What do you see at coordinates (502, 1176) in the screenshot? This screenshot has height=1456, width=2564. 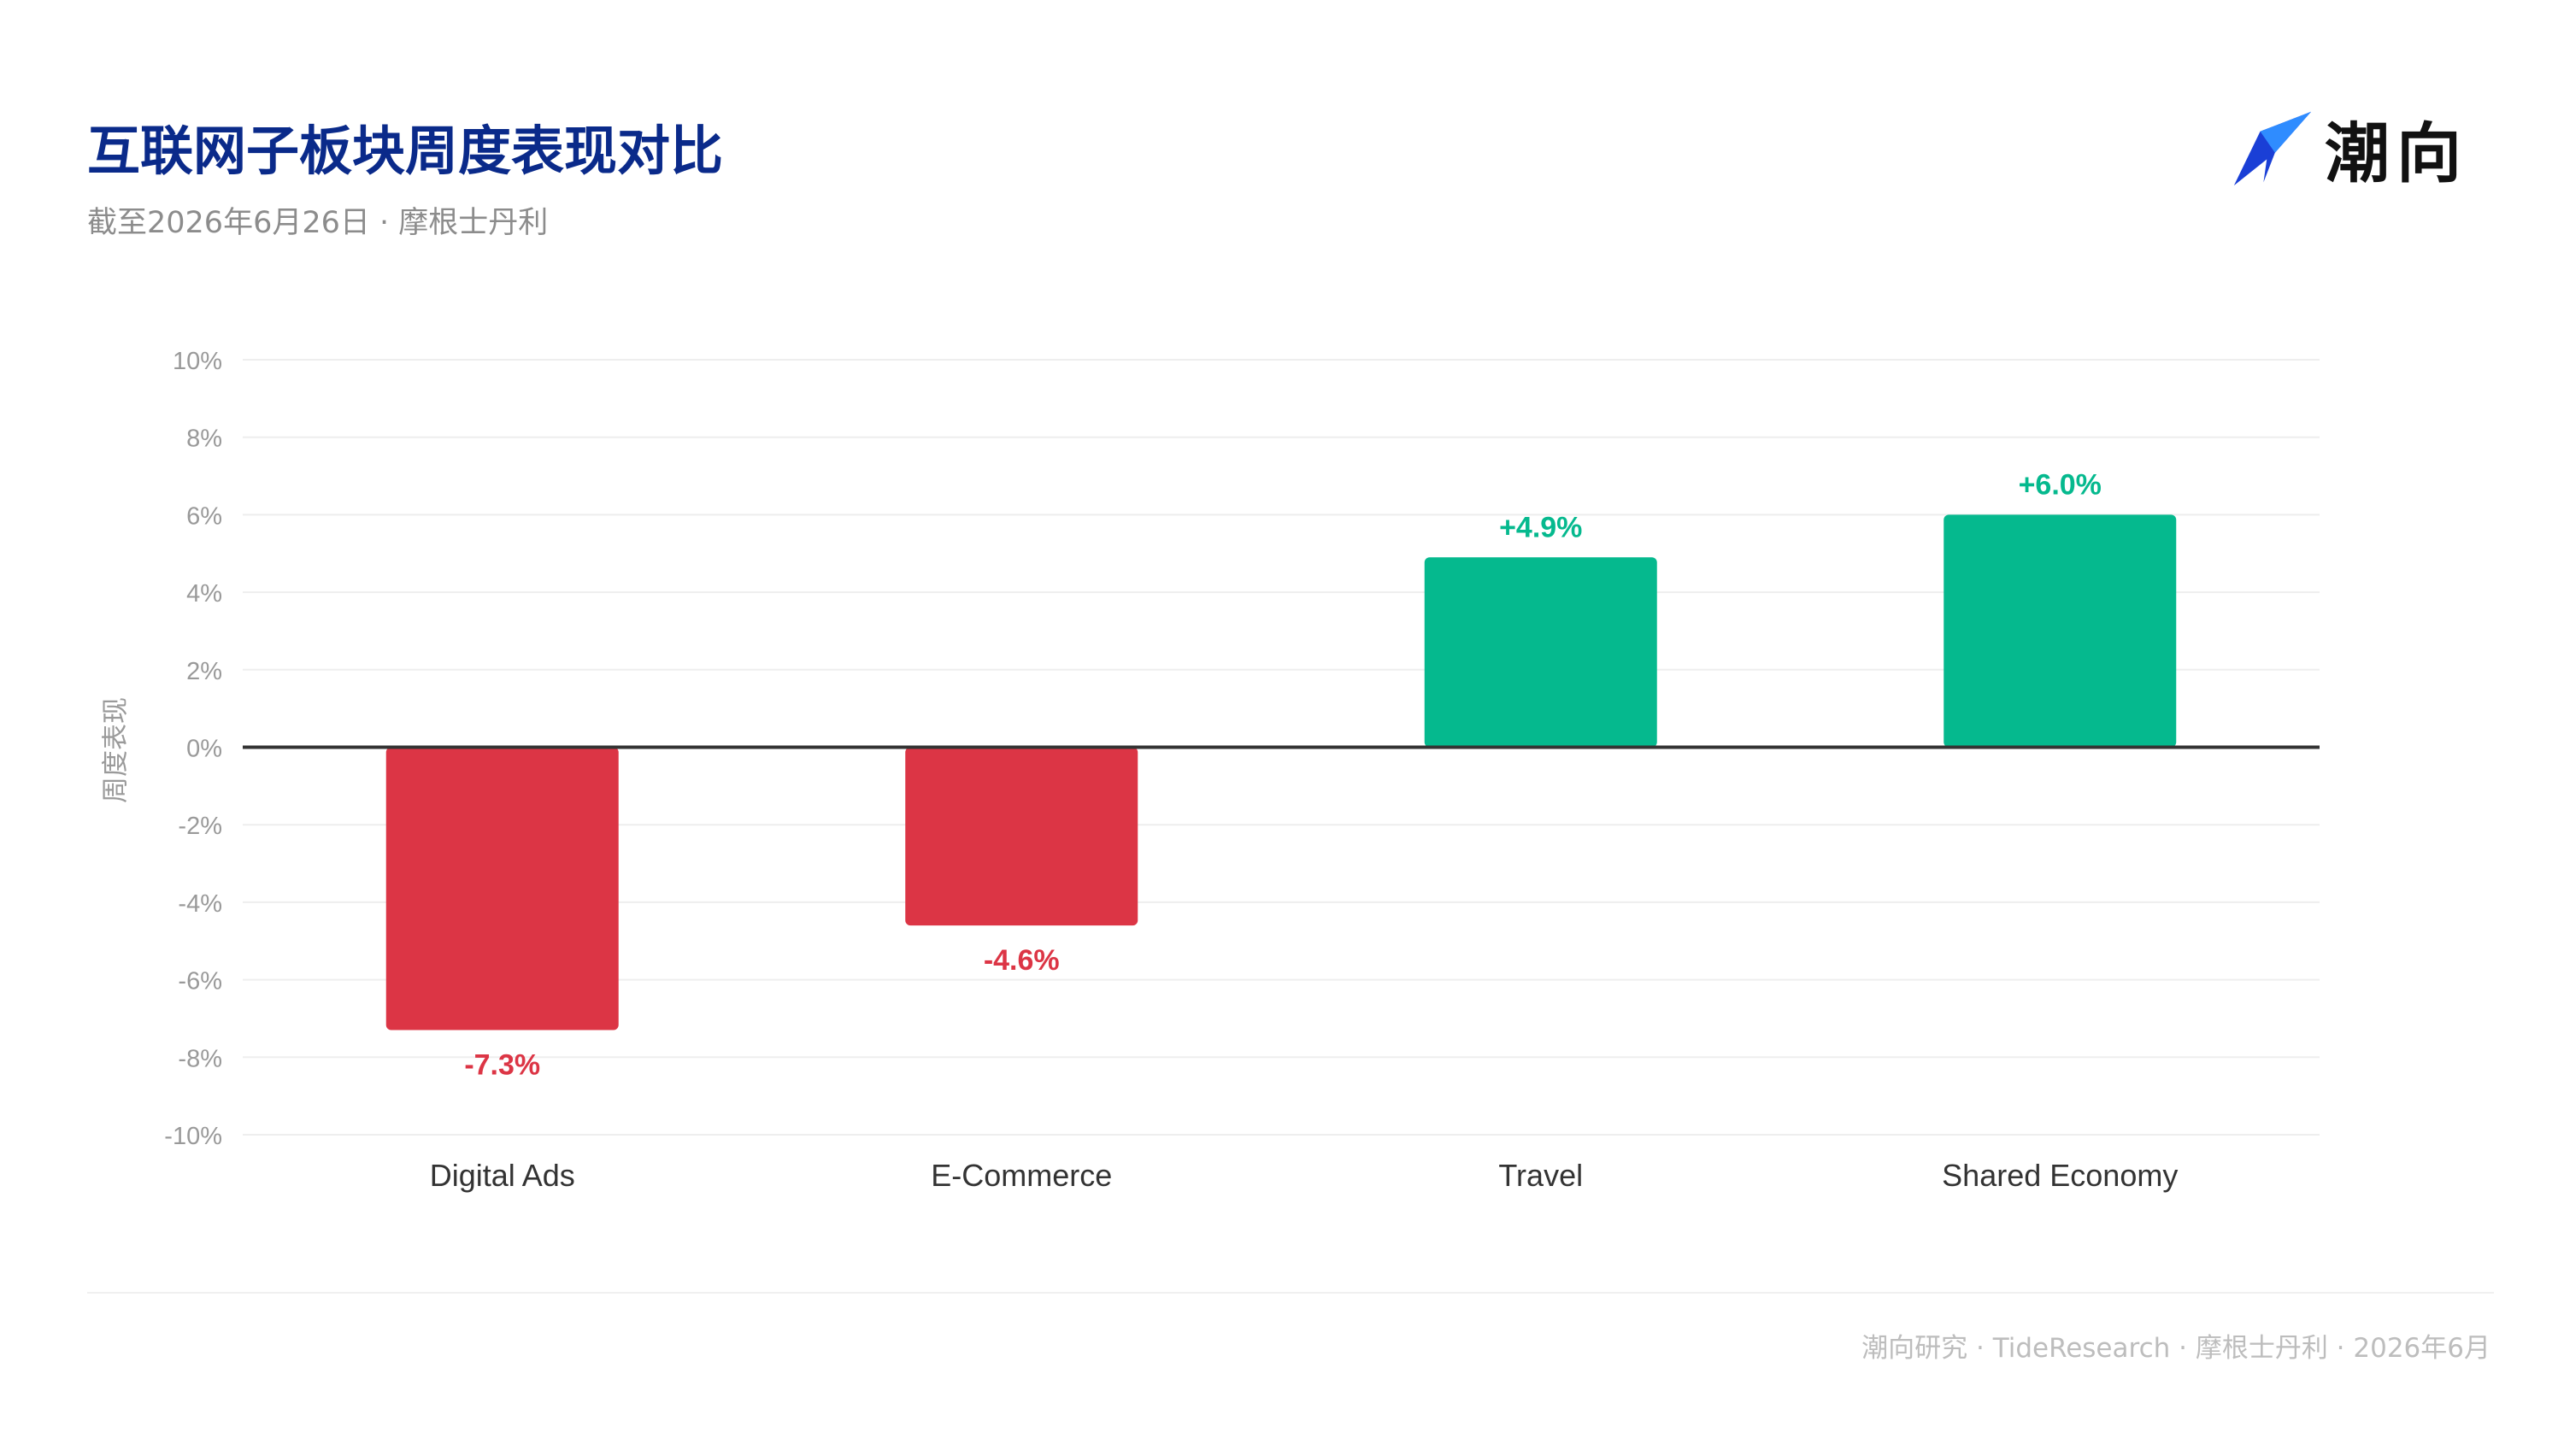 I see `x-tick-label: Digital Ads` at bounding box center [502, 1176].